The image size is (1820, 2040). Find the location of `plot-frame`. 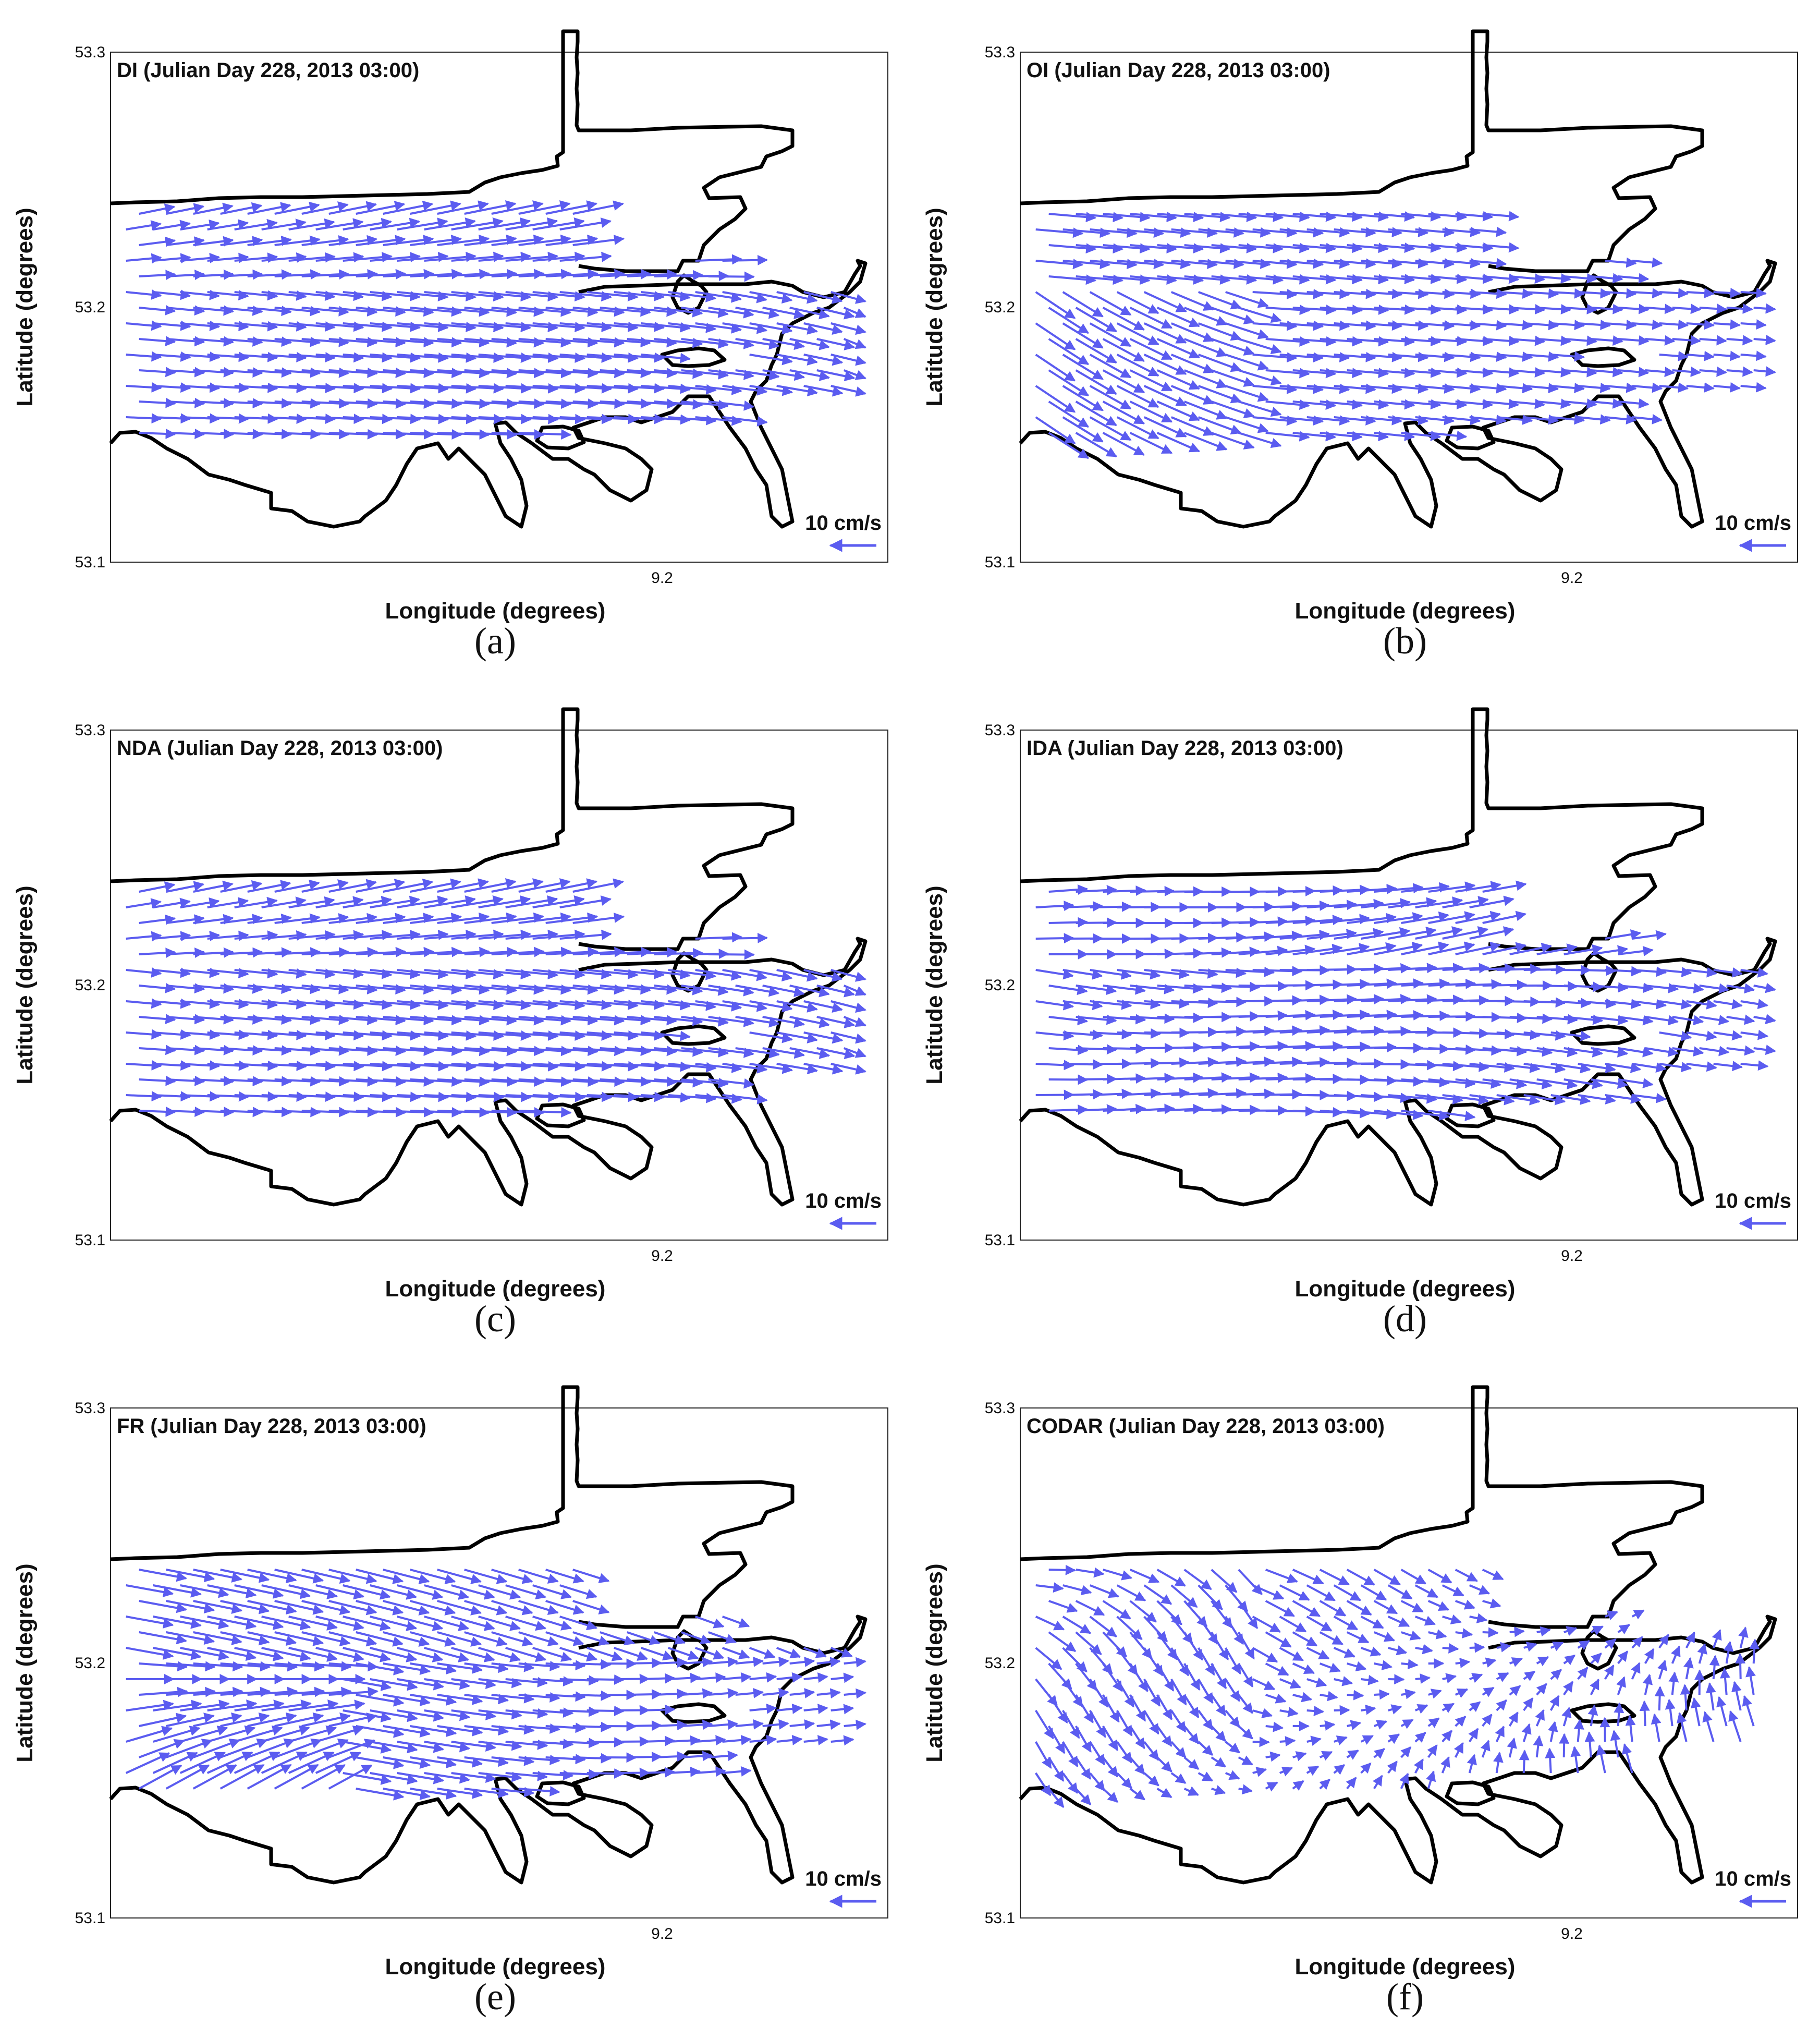

plot-frame is located at coordinates (499, 307).